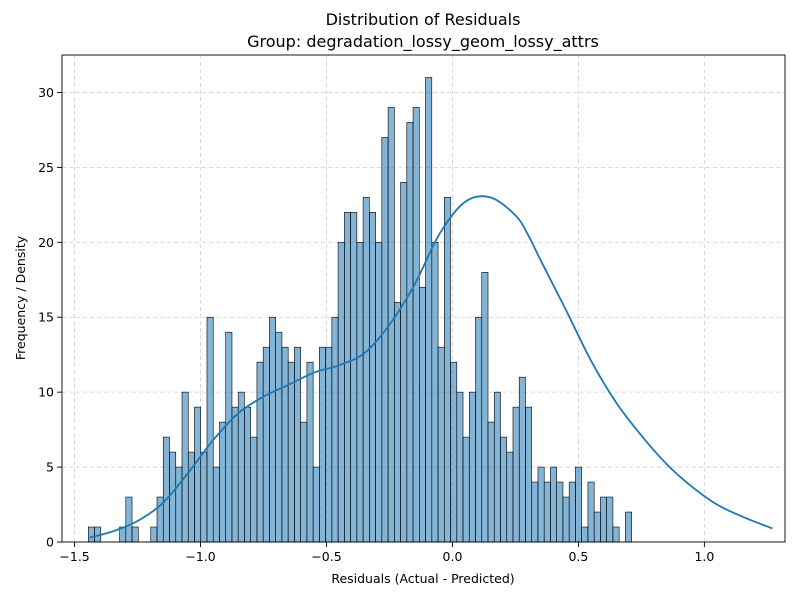 The image size is (800, 600). What do you see at coordinates (578, 556) in the screenshot?
I see `x-tick-label: 0.5` at bounding box center [578, 556].